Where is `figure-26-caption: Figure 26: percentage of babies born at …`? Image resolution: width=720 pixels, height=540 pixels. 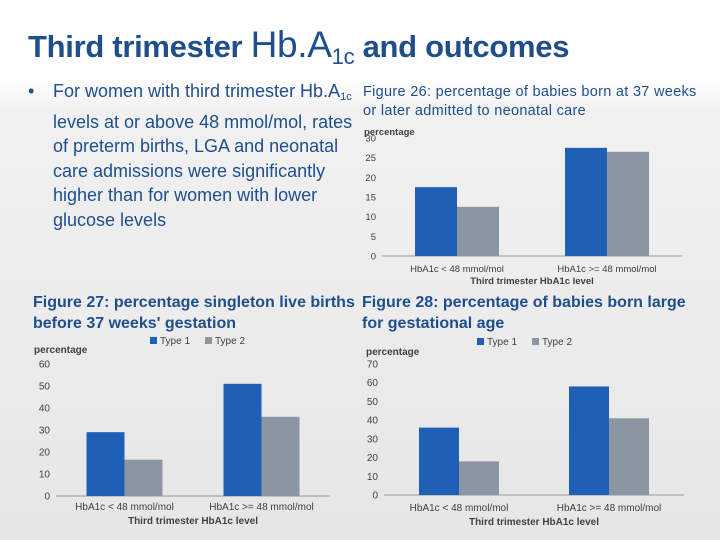 figure-26-caption: Figure 26: percentage of babies born at … is located at coordinates (530, 101).